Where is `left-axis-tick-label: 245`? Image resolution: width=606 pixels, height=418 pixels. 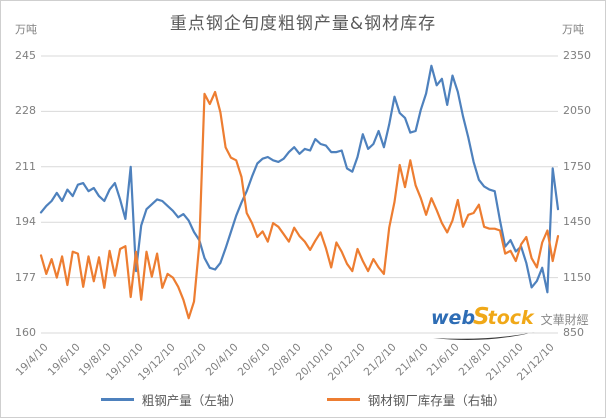 left-axis-tick-label: 245 is located at coordinates (25, 55).